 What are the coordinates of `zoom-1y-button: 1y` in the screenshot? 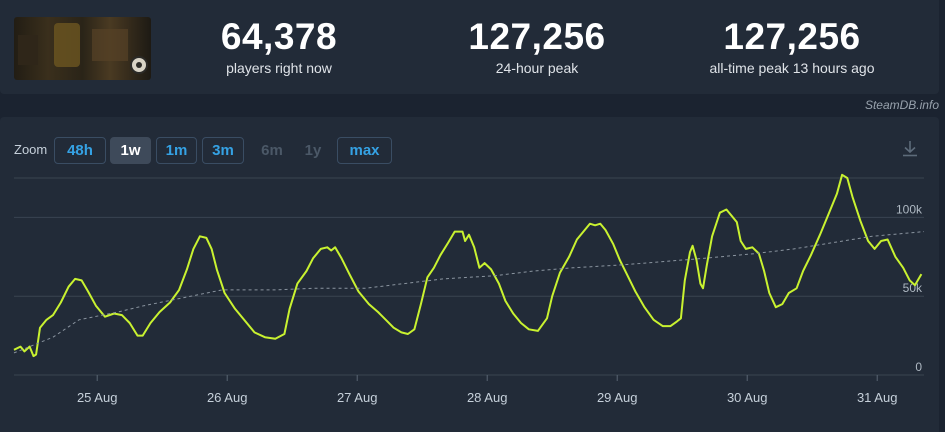 It's located at (313, 150).